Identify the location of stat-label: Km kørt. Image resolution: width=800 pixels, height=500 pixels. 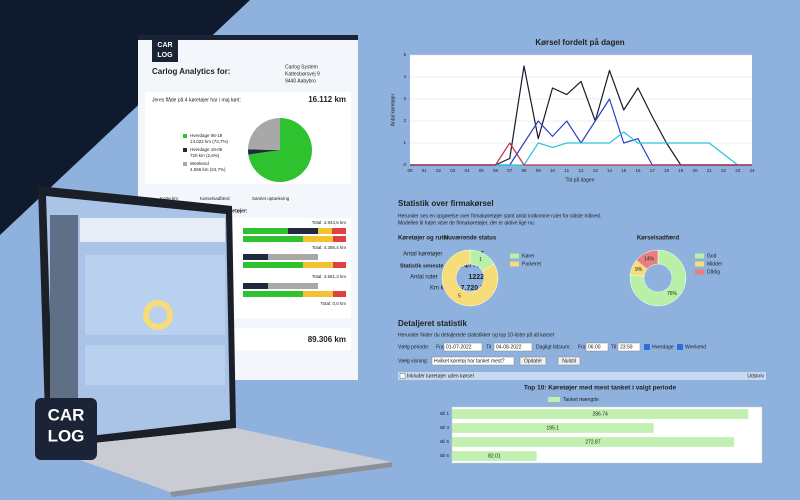
(440, 289).